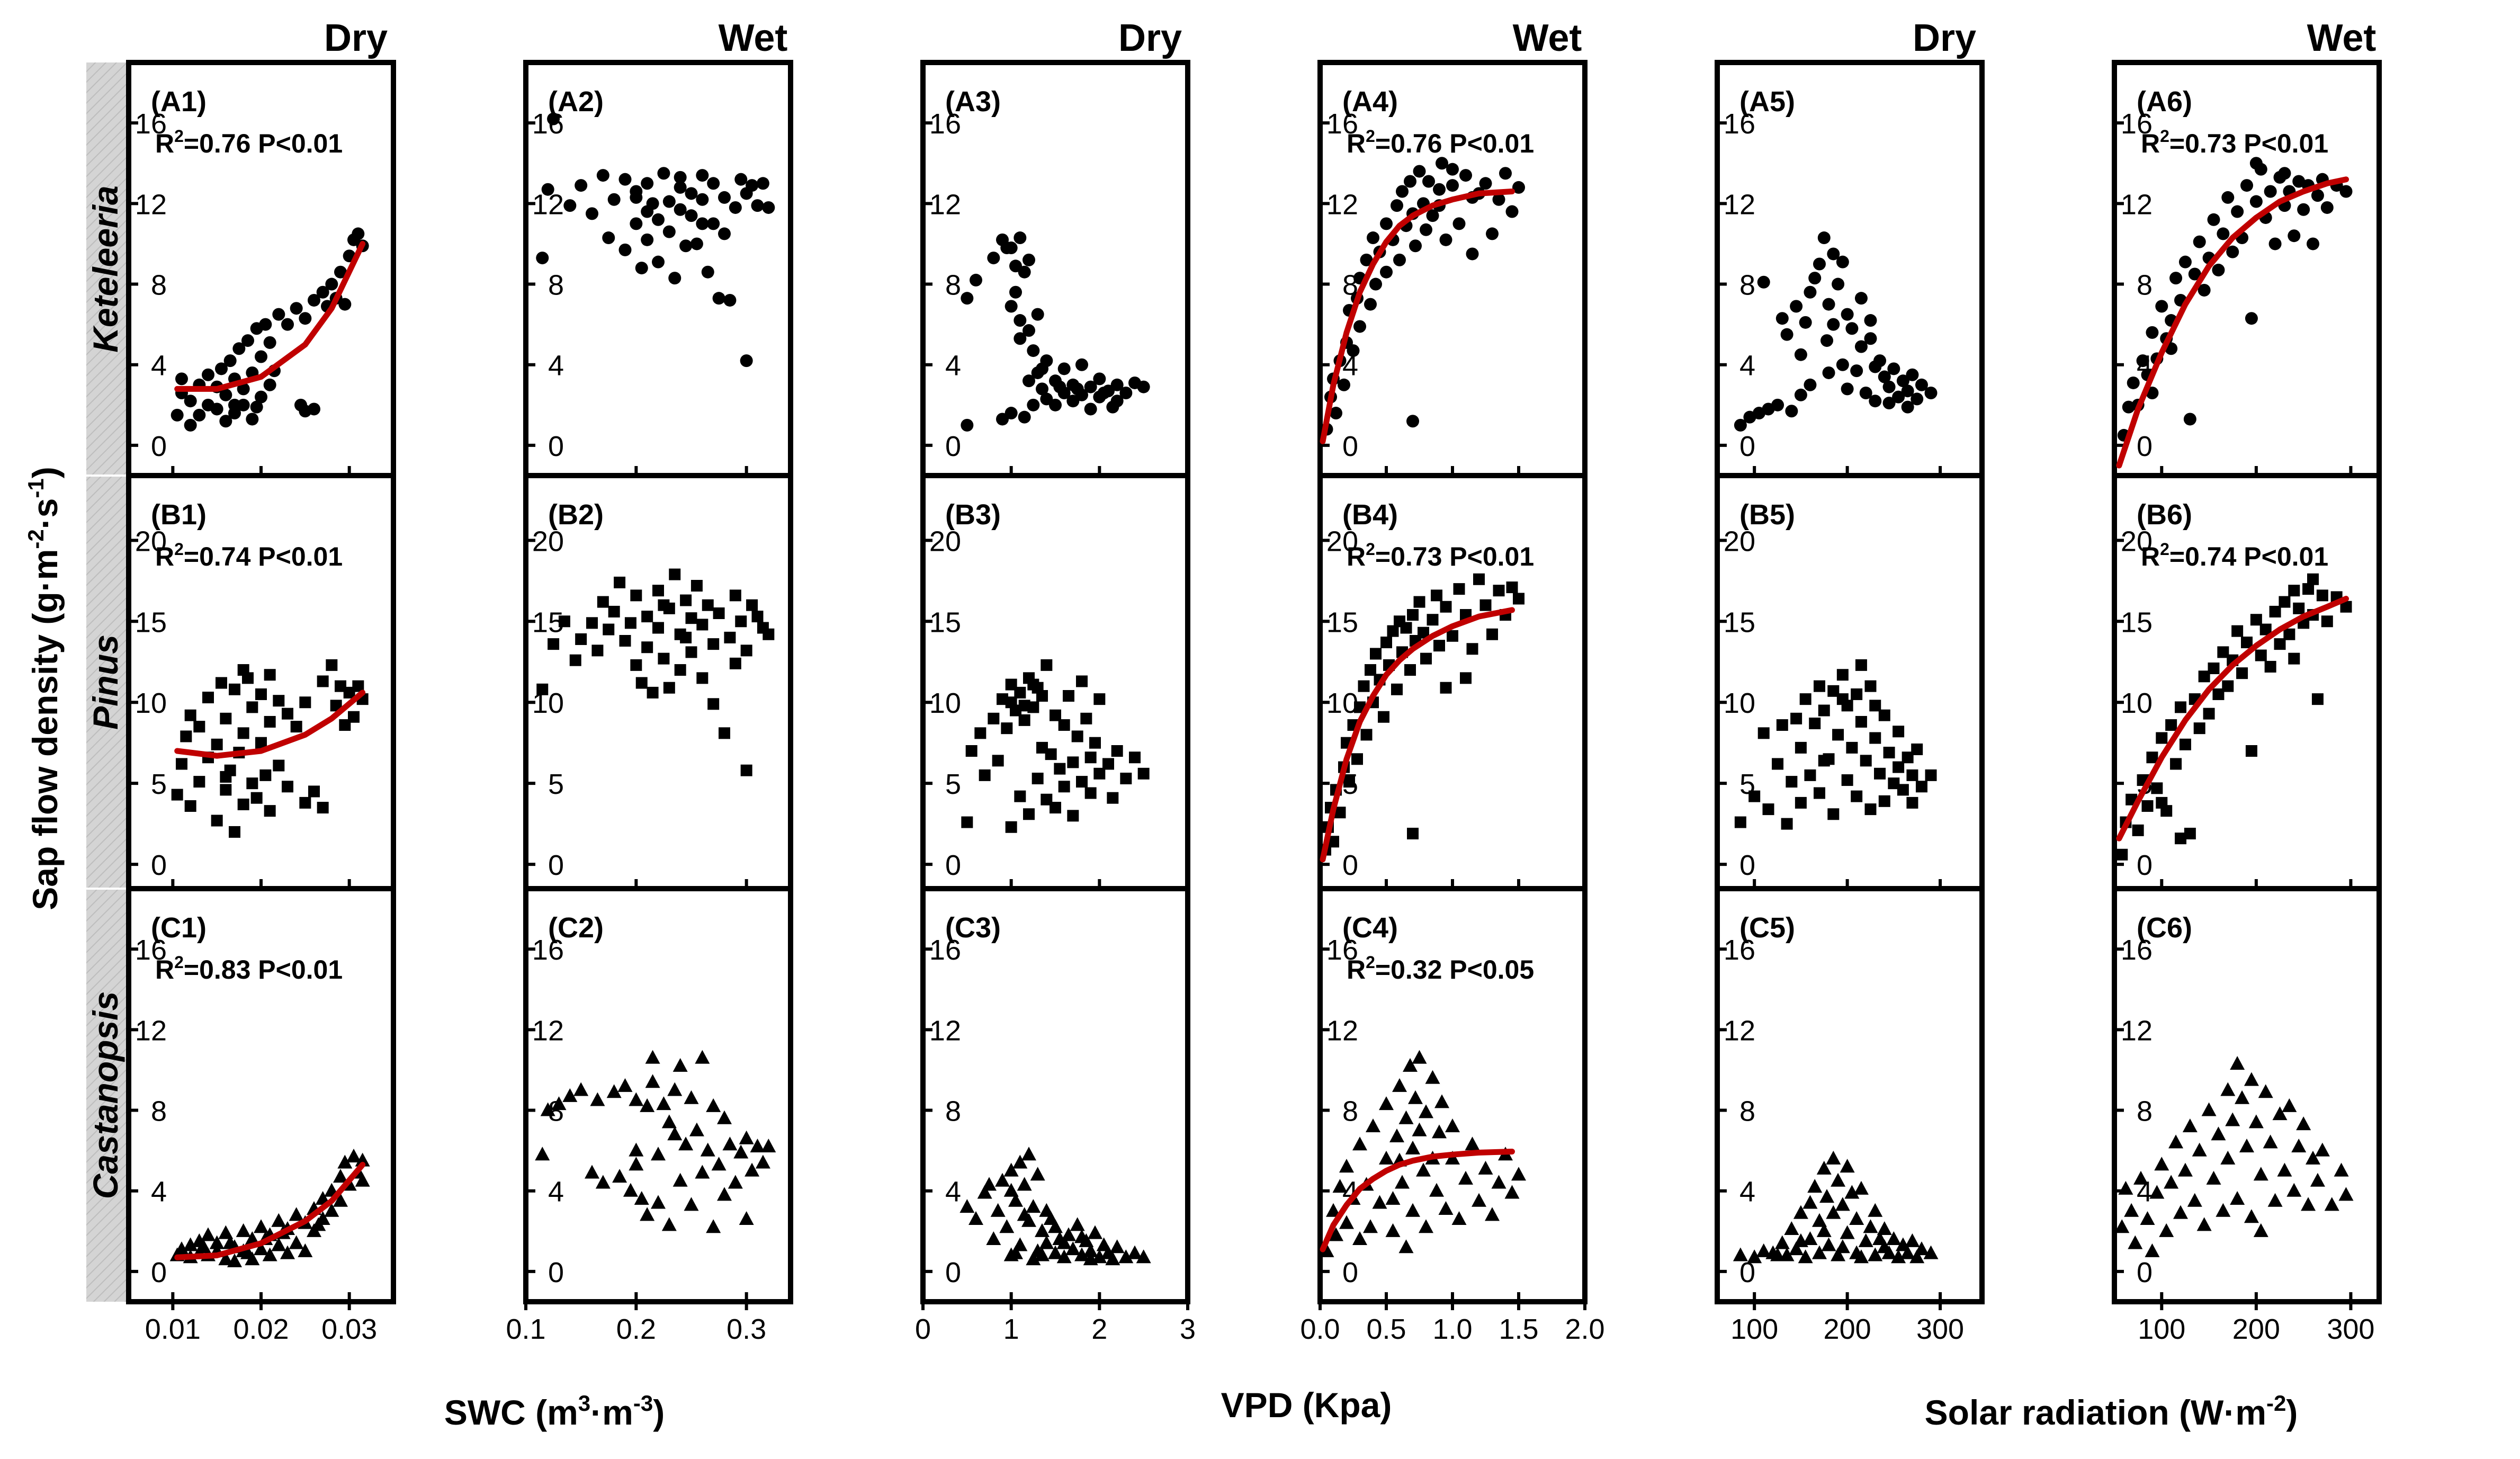  Describe the element at coordinates (576, 928) in the screenshot. I see `panel-label: (C2)` at that location.